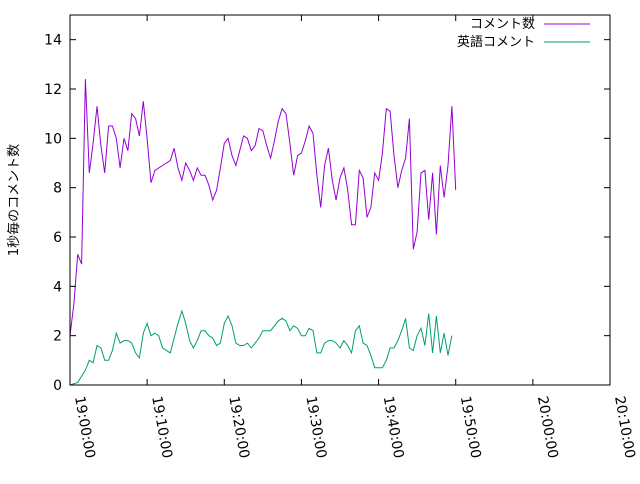 The width and height of the screenshot is (640, 484). I want to click on y-tick-label: 8, so click(57, 189).